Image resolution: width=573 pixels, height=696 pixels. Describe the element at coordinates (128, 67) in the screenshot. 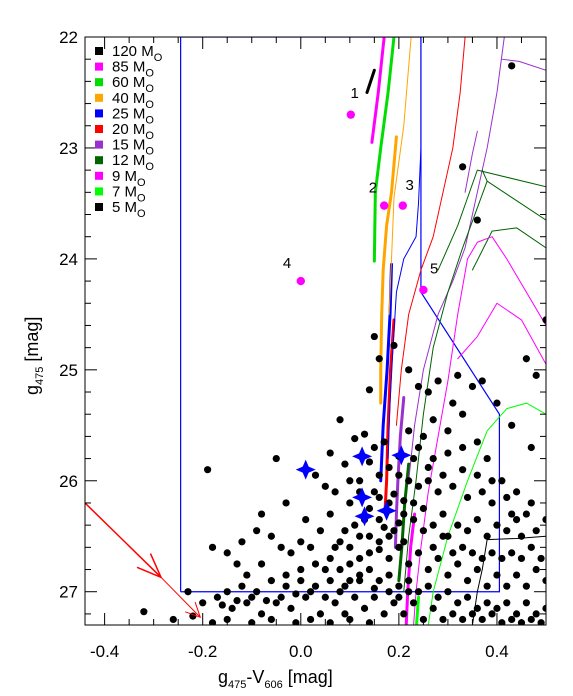

I see `legend-label-main: 85 M` at that location.